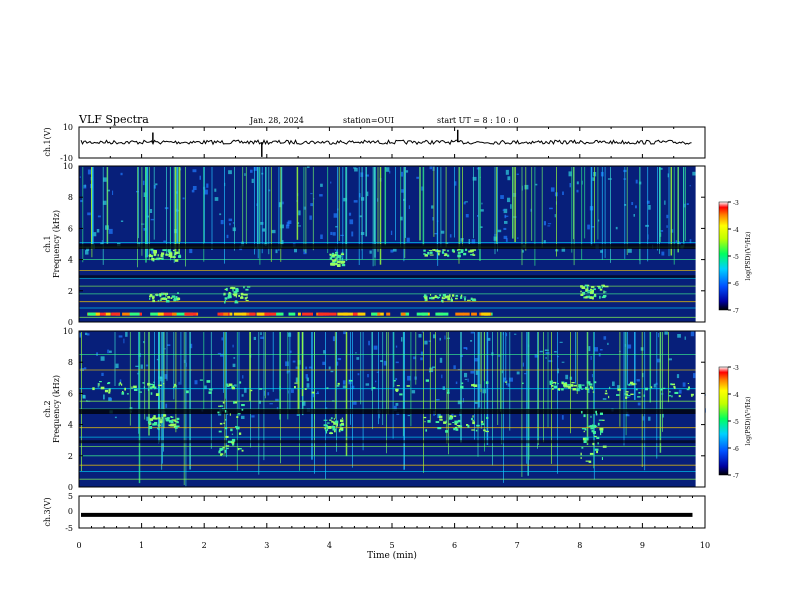 This screenshot has height=612, width=792. I want to click on ch1-waveform-trace, so click(386, 142).